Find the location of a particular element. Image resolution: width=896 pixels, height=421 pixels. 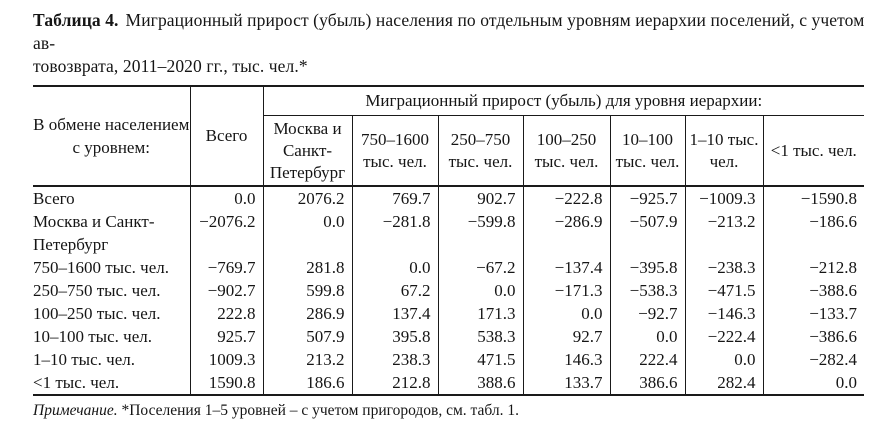

value-cell: 212.8 is located at coordinates (394, 383).